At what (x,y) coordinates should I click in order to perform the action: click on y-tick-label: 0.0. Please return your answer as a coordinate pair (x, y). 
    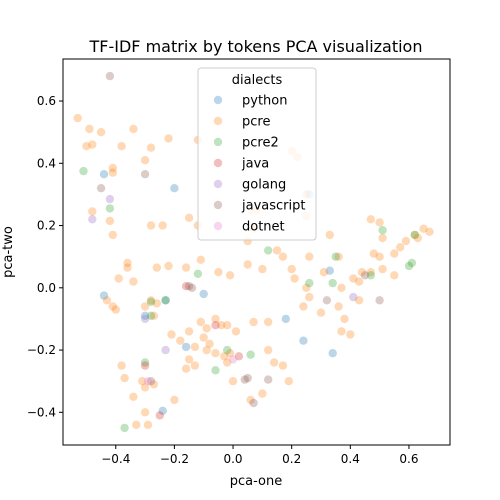
    Looking at the image, I should click on (46, 288).